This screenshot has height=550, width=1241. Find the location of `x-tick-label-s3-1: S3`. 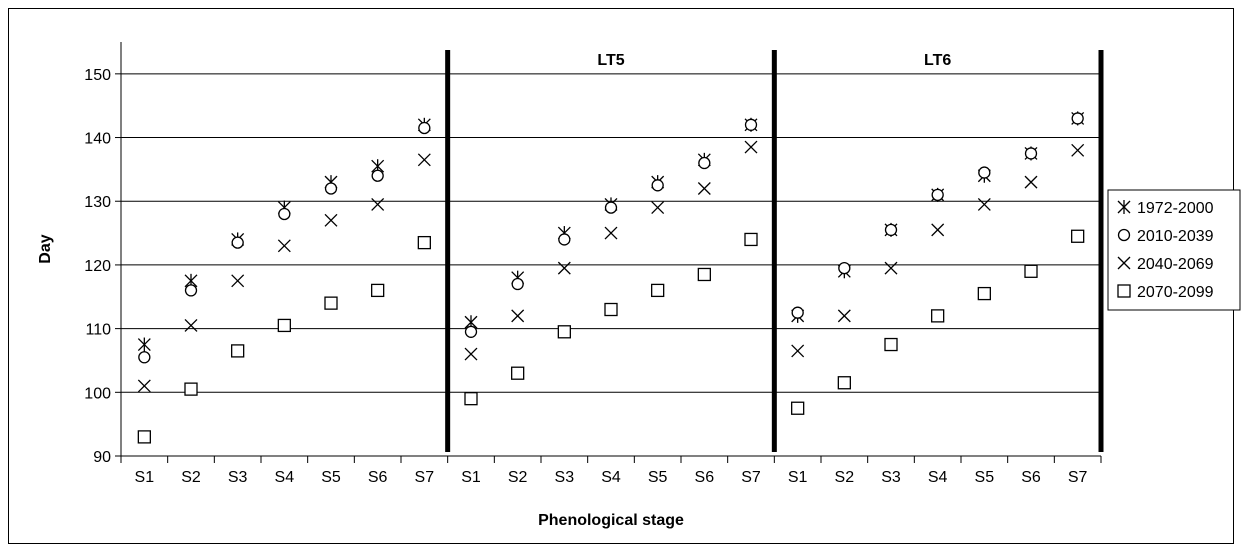

x-tick-label-s3-1: S3 is located at coordinates (238, 477).